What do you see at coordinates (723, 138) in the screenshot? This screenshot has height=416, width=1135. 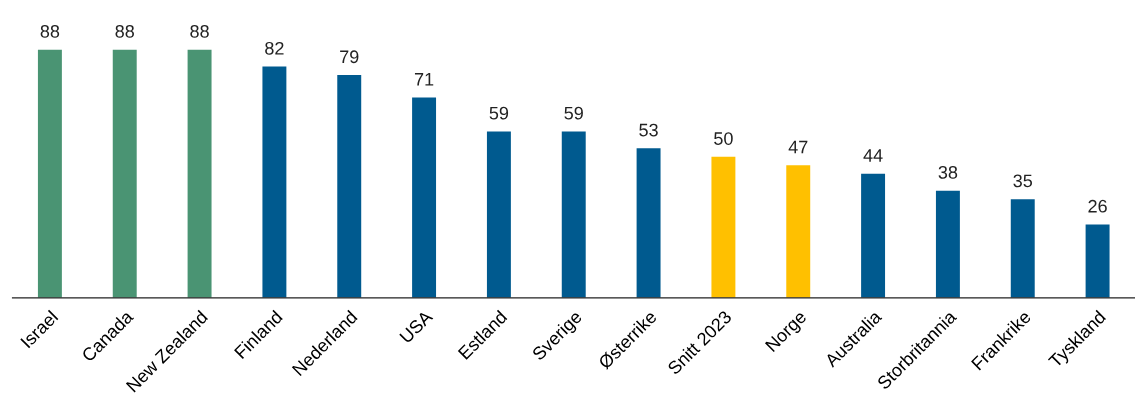 I see `data-label: 50` at bounding box center [723, 138].